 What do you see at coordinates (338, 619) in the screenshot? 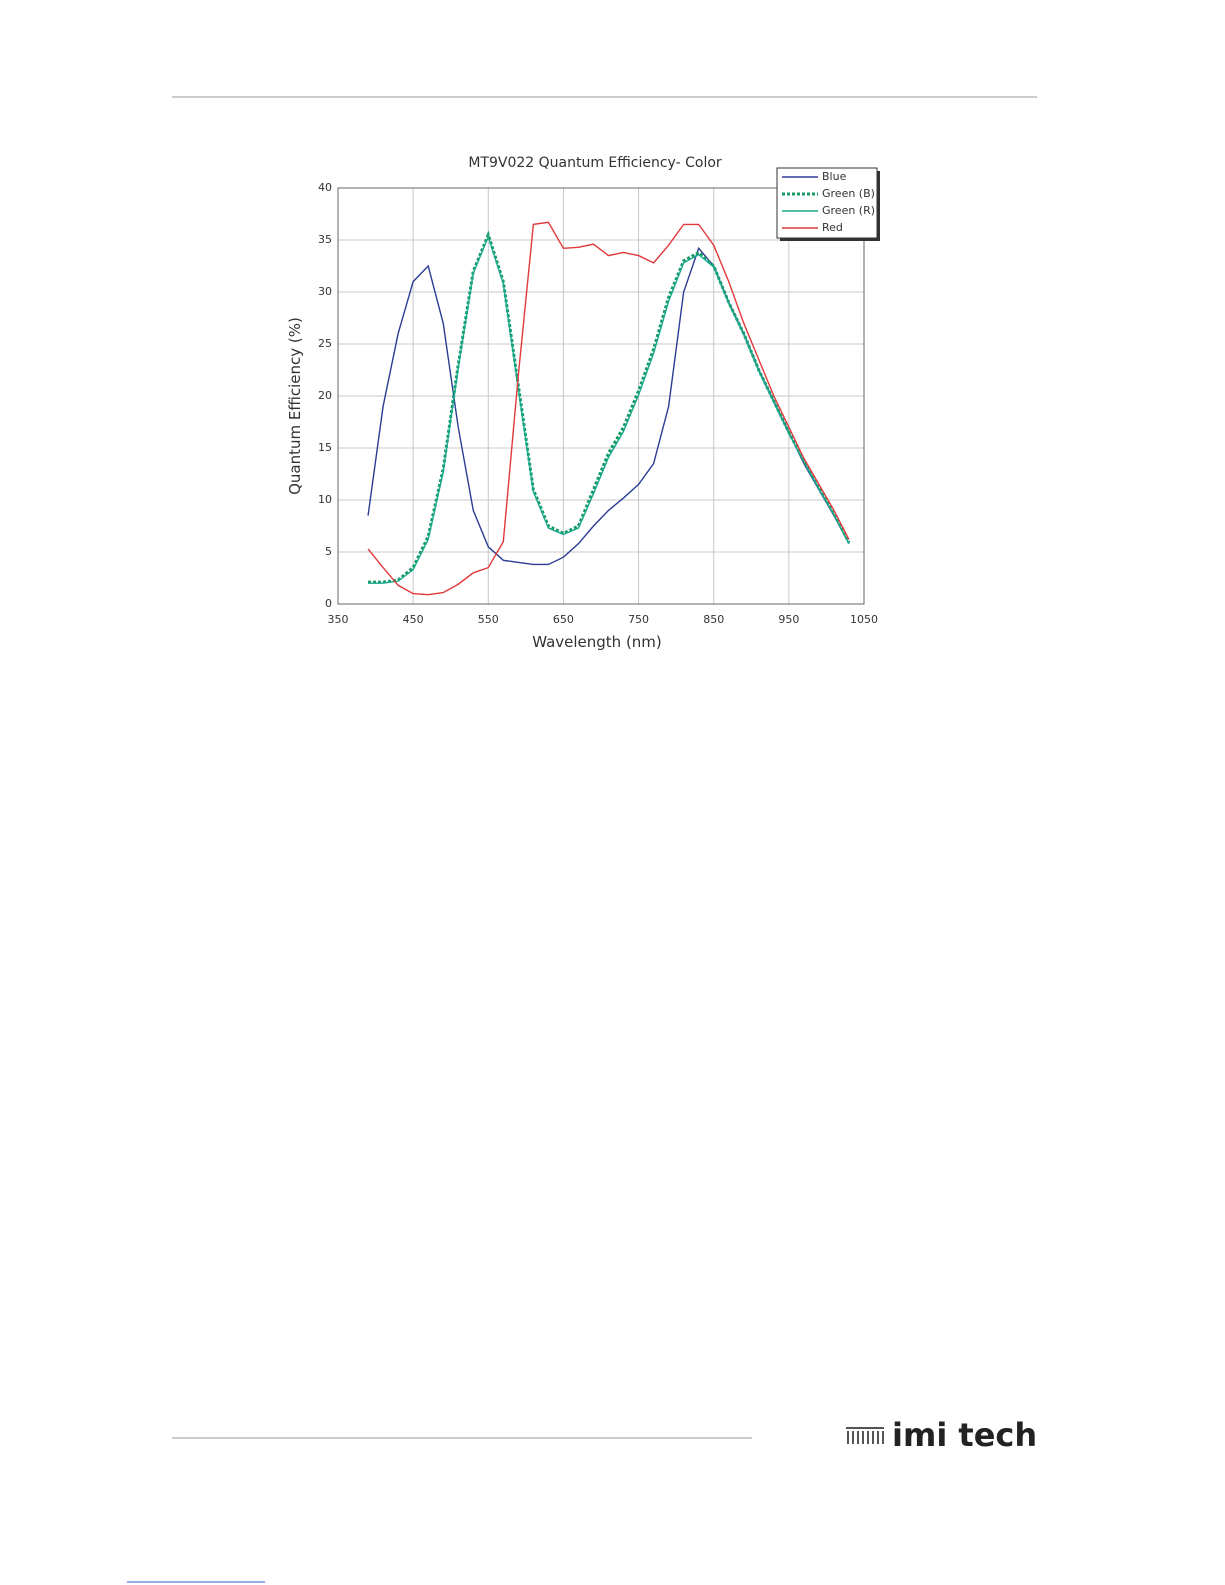
I see `x-tick-label: 350` at bounding box center [338, 619].